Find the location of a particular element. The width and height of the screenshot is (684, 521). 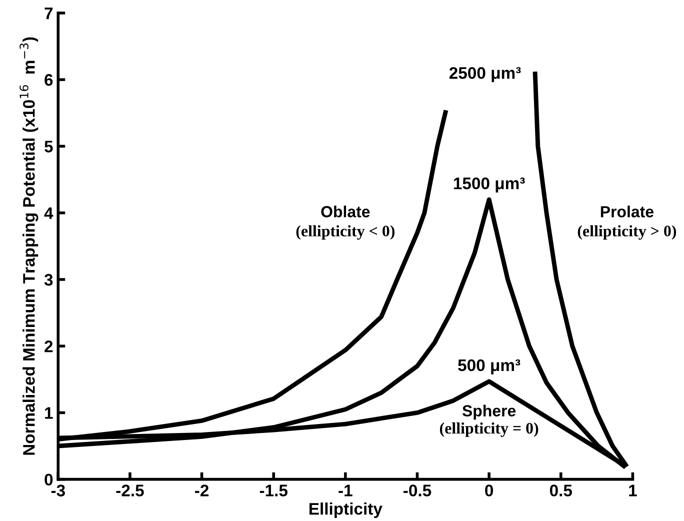

series-label: 1500 μm³ is located at coordinates (489, 185).